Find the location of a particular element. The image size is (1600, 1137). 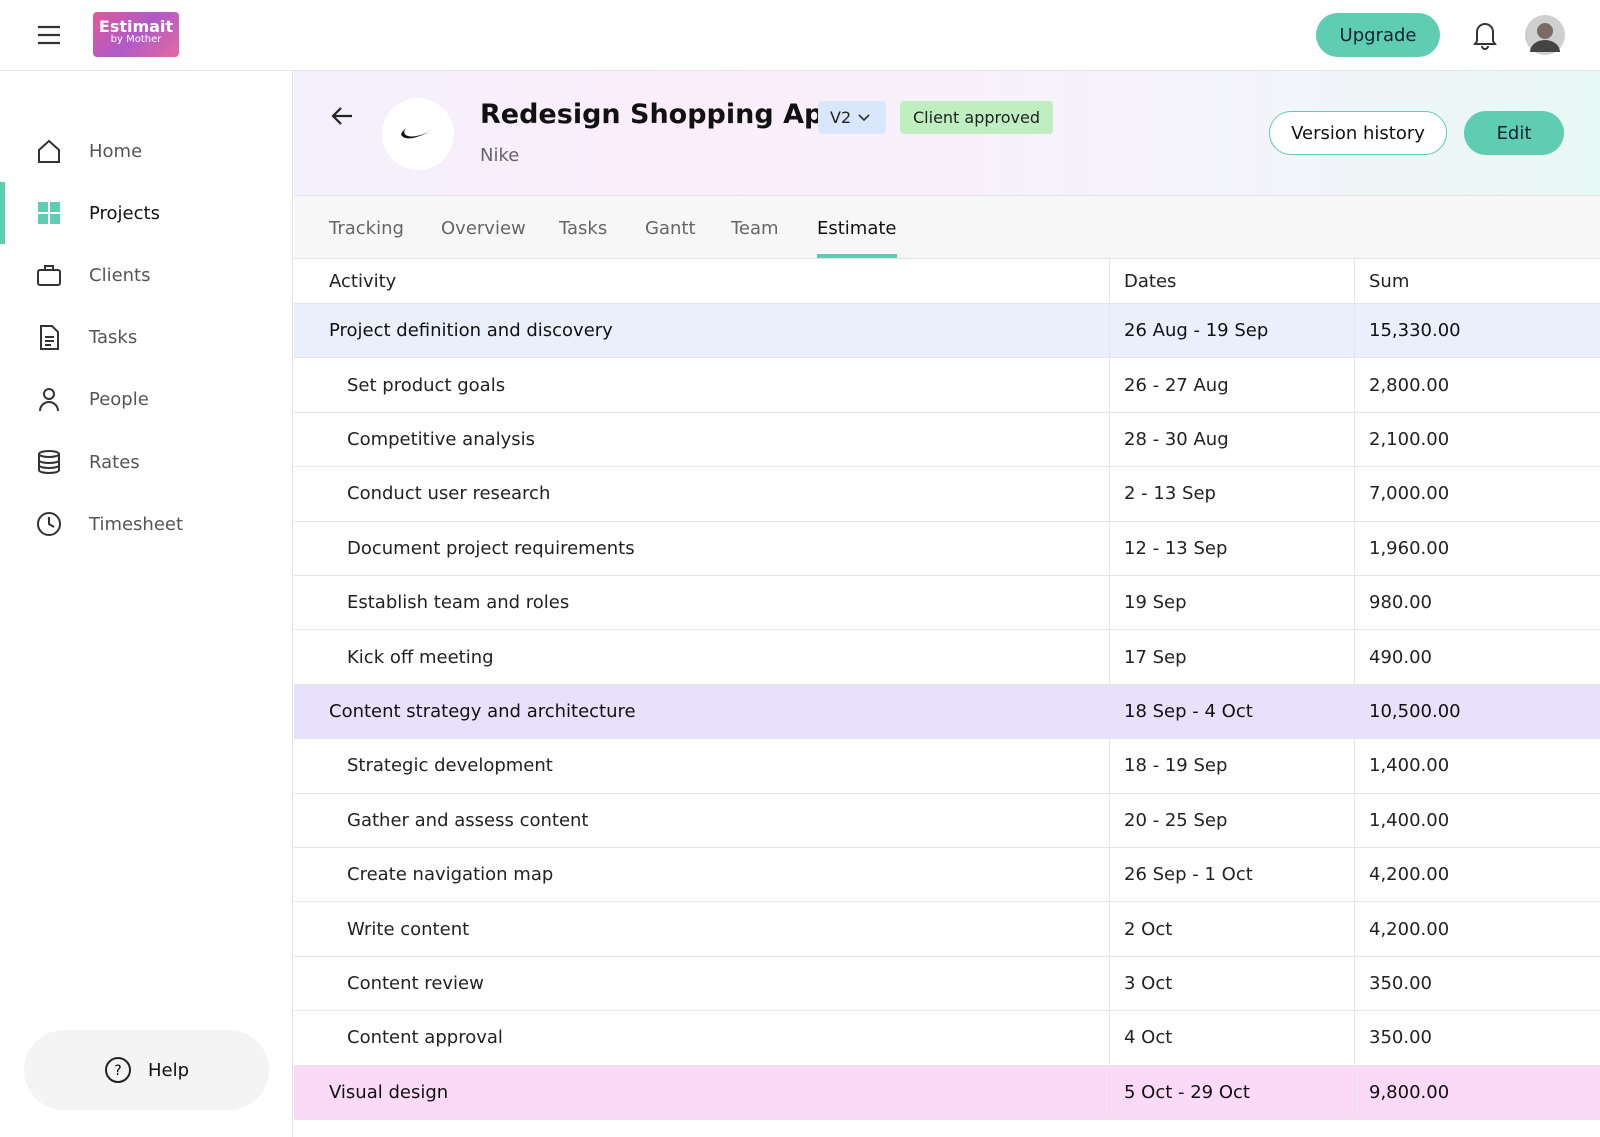

sum-cell: 15,330.00 is located at coordinates (1477, 331).